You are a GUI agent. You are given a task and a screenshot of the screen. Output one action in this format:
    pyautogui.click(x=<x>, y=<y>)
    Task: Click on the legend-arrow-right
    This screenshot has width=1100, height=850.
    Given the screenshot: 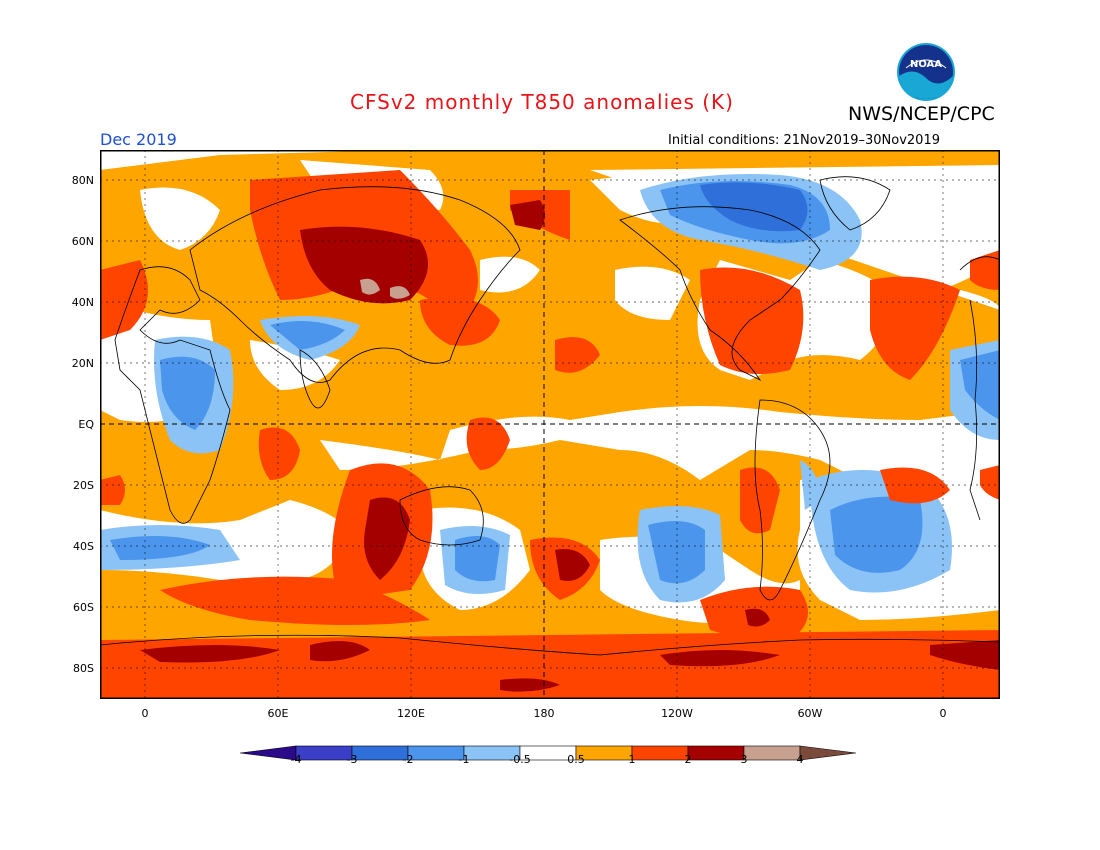 What is the action you would take?
    pyautogui.click(x=828, y=753)
    